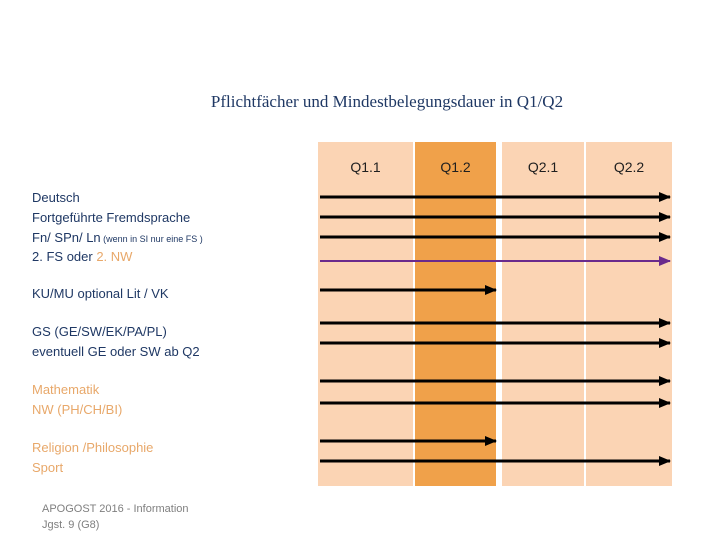 Image resolution: width=720 pixels, height=540 pixels. I want to click on footer-line-1: APOGOST 2016 - Information, so click(115, 509).